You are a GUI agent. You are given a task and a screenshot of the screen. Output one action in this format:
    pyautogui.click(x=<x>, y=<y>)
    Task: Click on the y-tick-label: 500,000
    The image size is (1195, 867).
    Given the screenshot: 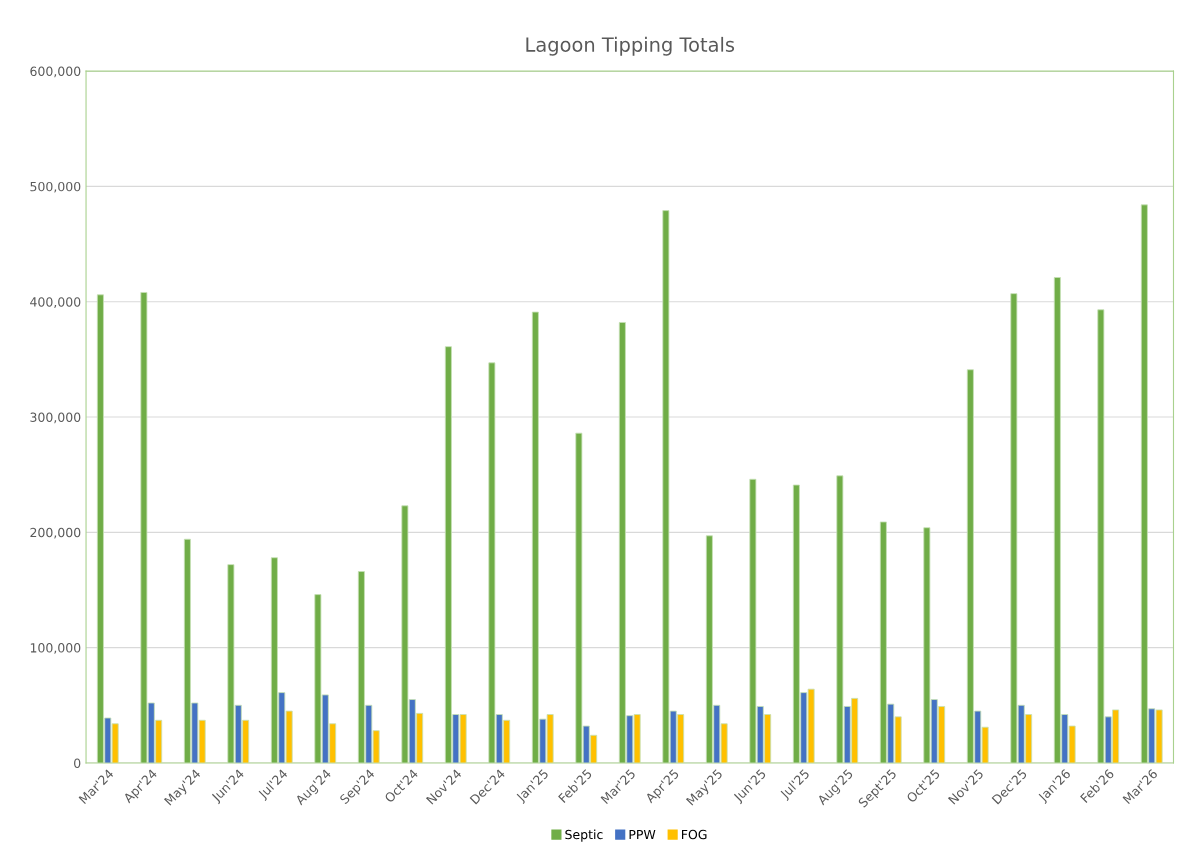 What is the action you would take?
    pyautogui.click(x=55, y=187)
    